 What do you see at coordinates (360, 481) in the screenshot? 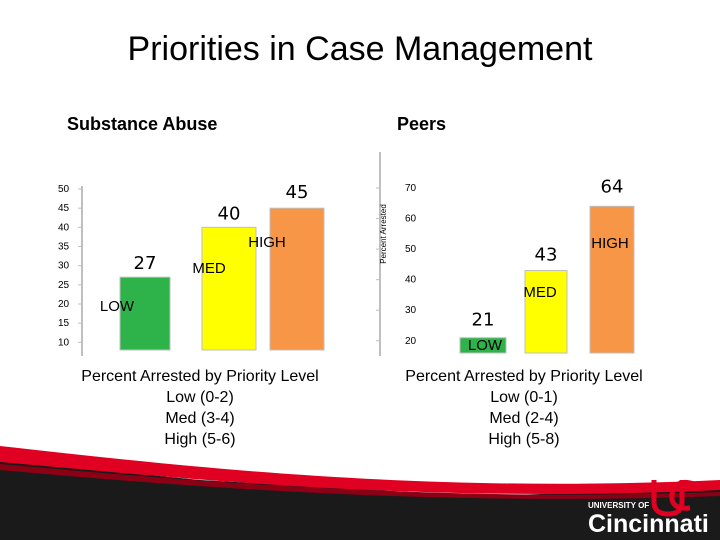
I see `footer-red-shadow` at bounding box center [360, 481].